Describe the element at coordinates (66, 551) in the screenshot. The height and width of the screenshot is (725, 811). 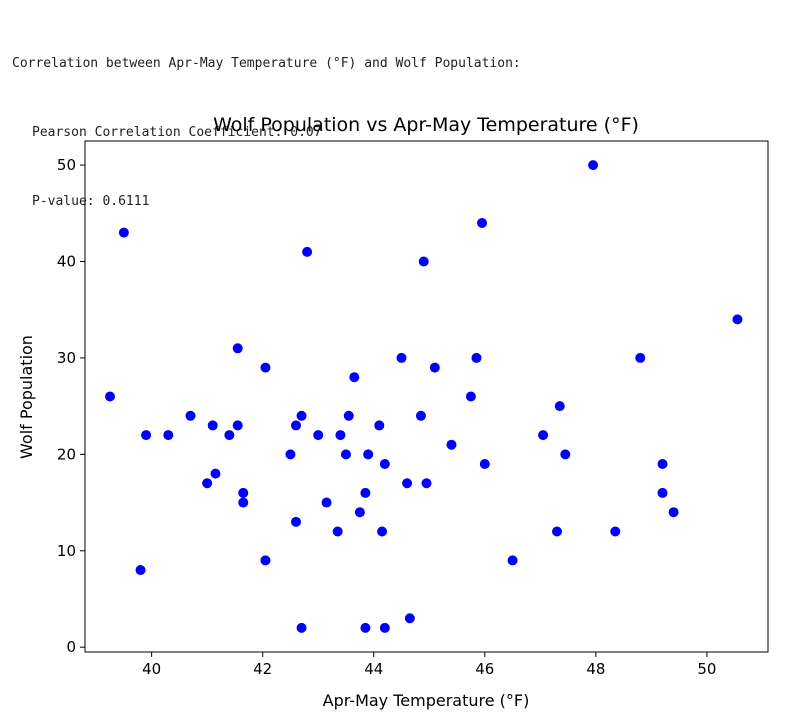
I see `y-tick-label: 10` at that location.